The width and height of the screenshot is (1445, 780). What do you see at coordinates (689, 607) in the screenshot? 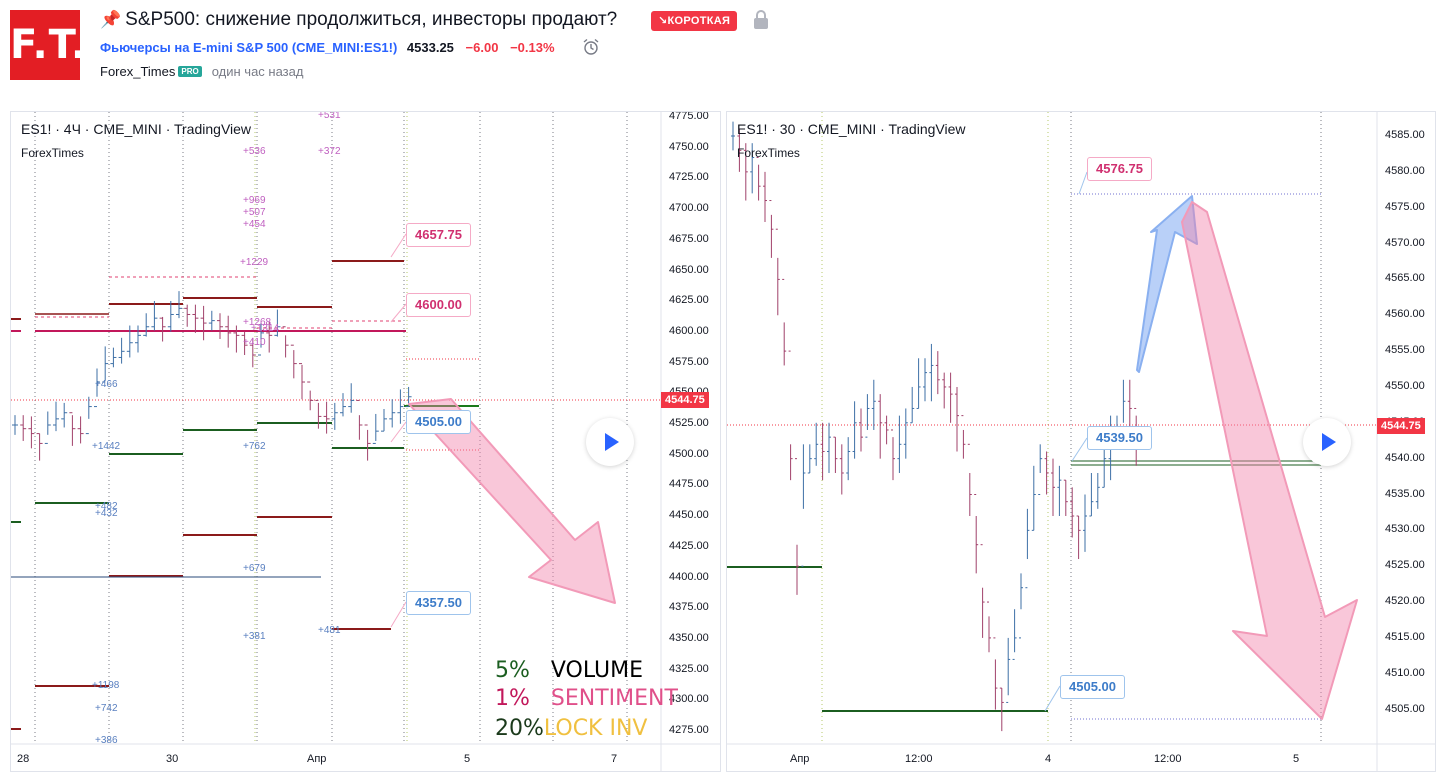
I see `price-tick: 4375.00` at bounding box center [689, 607].